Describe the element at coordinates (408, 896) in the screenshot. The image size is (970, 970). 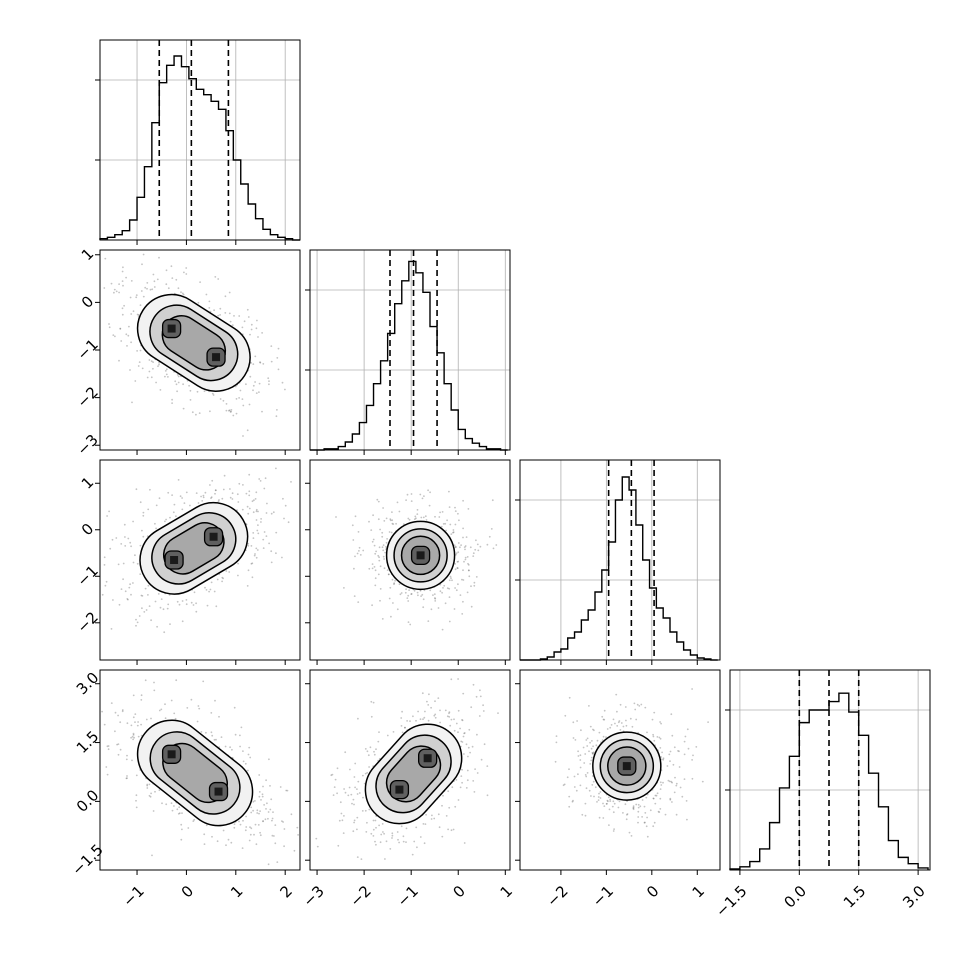
I see `x-tick-label: −1` at that location.